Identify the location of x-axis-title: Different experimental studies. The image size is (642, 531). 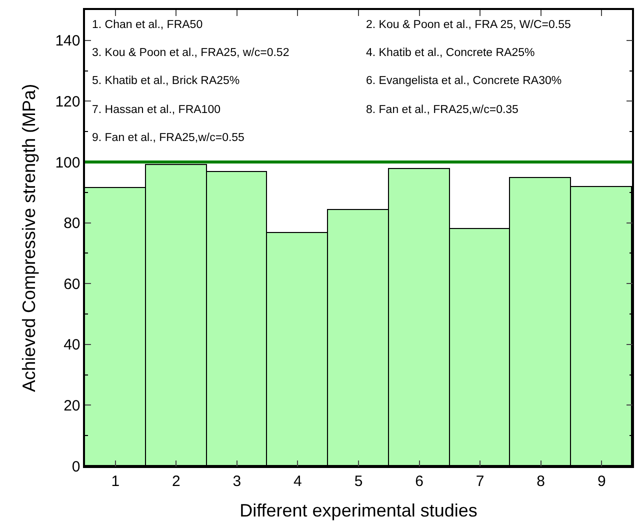
(359, 510).